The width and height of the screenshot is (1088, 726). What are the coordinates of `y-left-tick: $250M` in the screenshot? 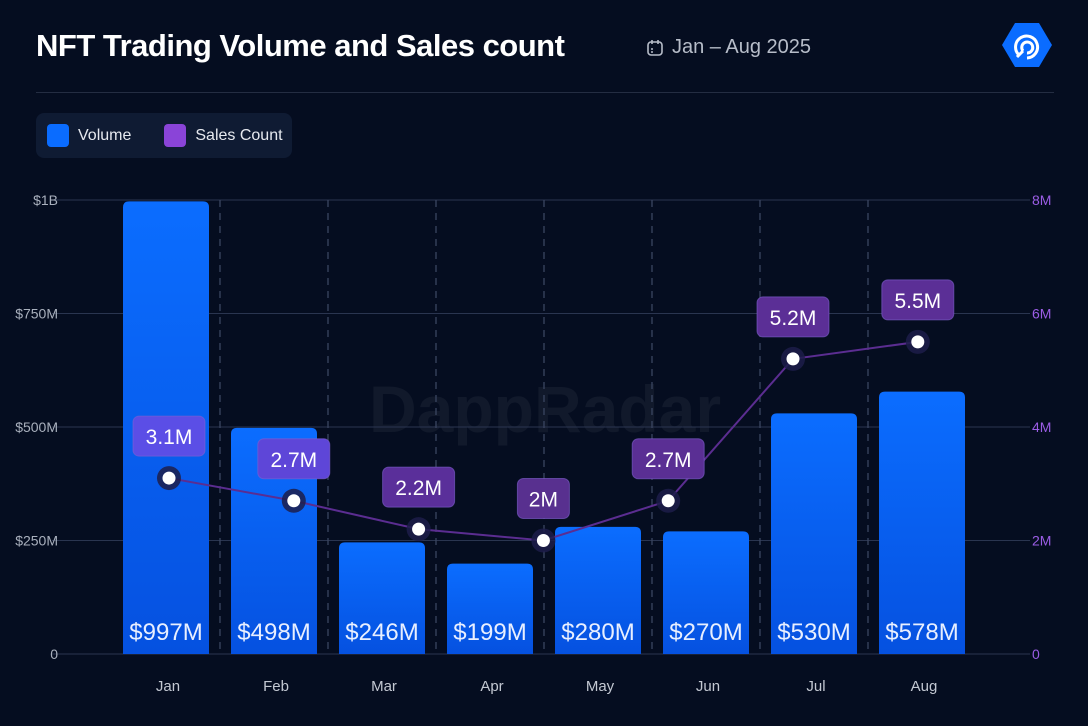 It's located at (36, 541).